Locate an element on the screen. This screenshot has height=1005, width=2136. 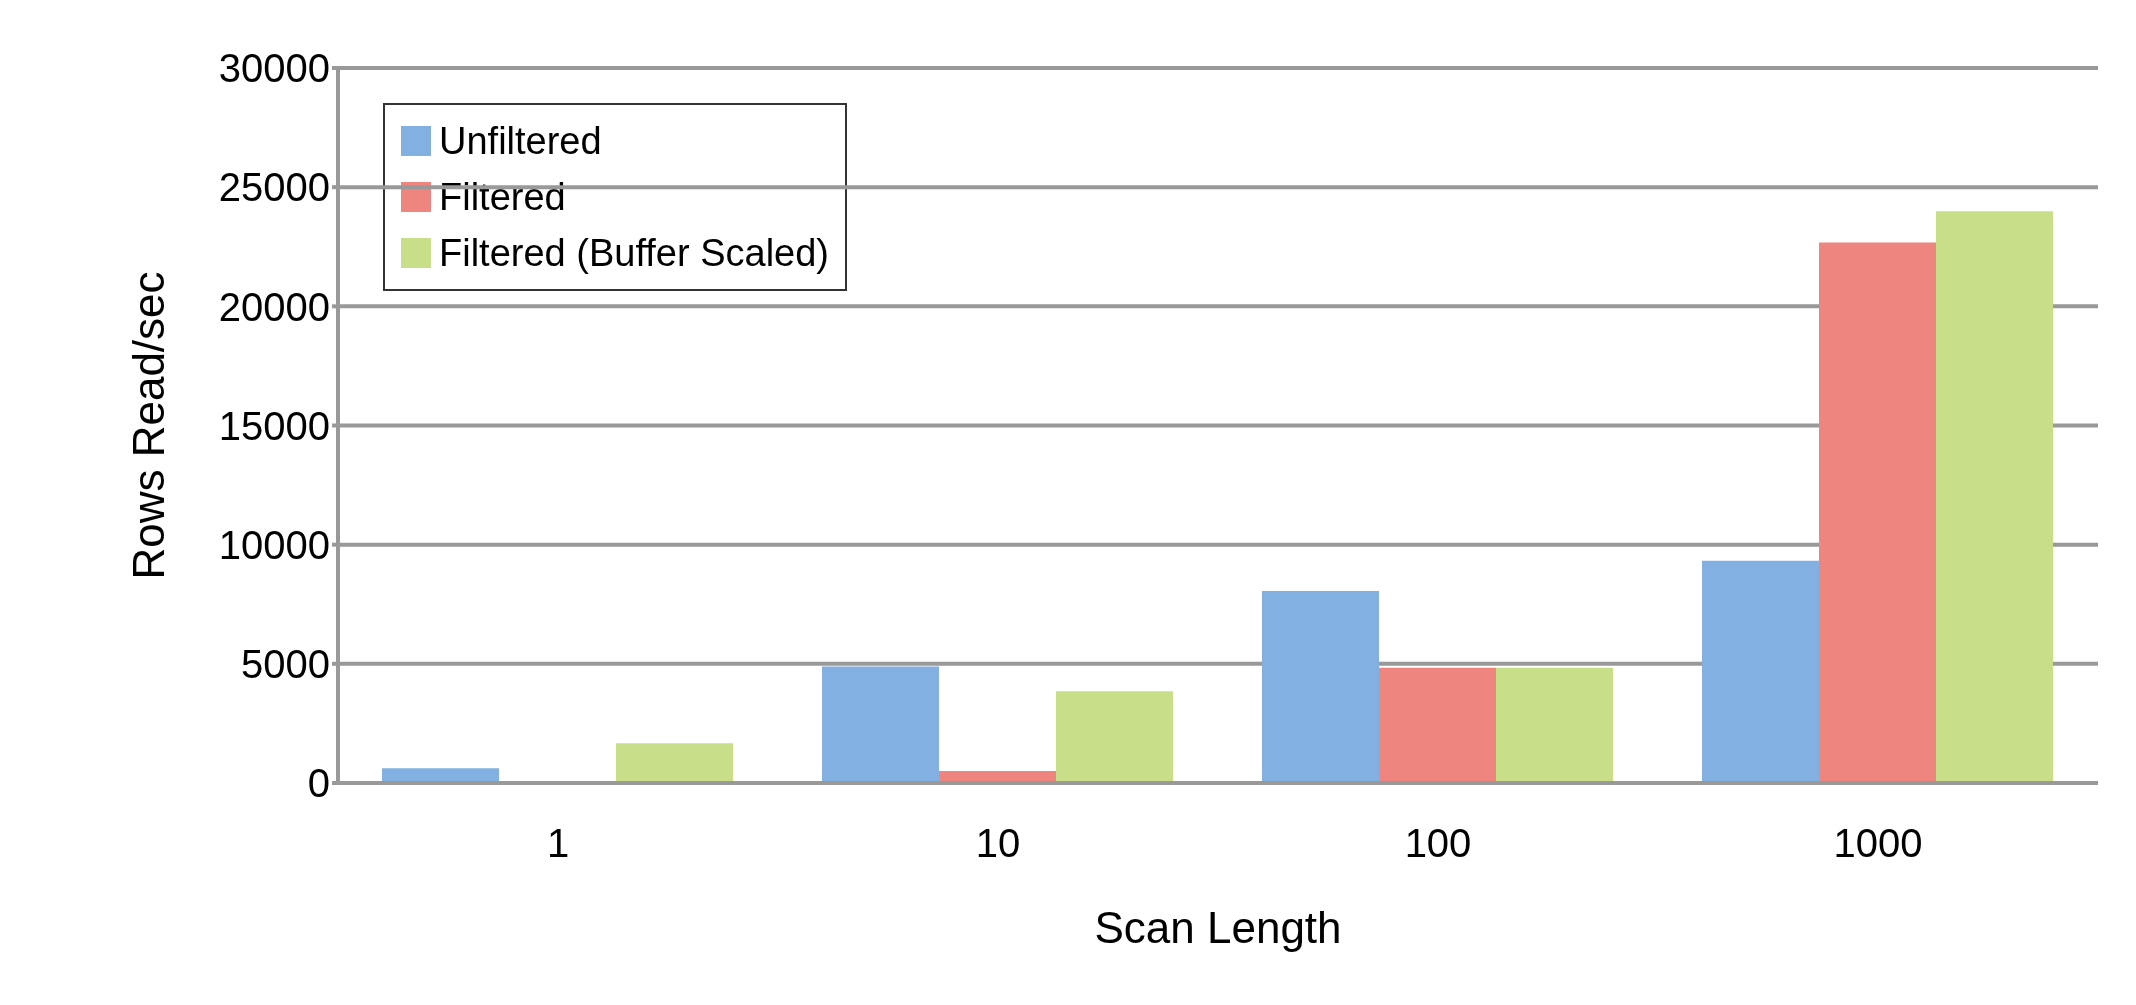
y-tick-label: 5000 is located at coordinates (285, 664).